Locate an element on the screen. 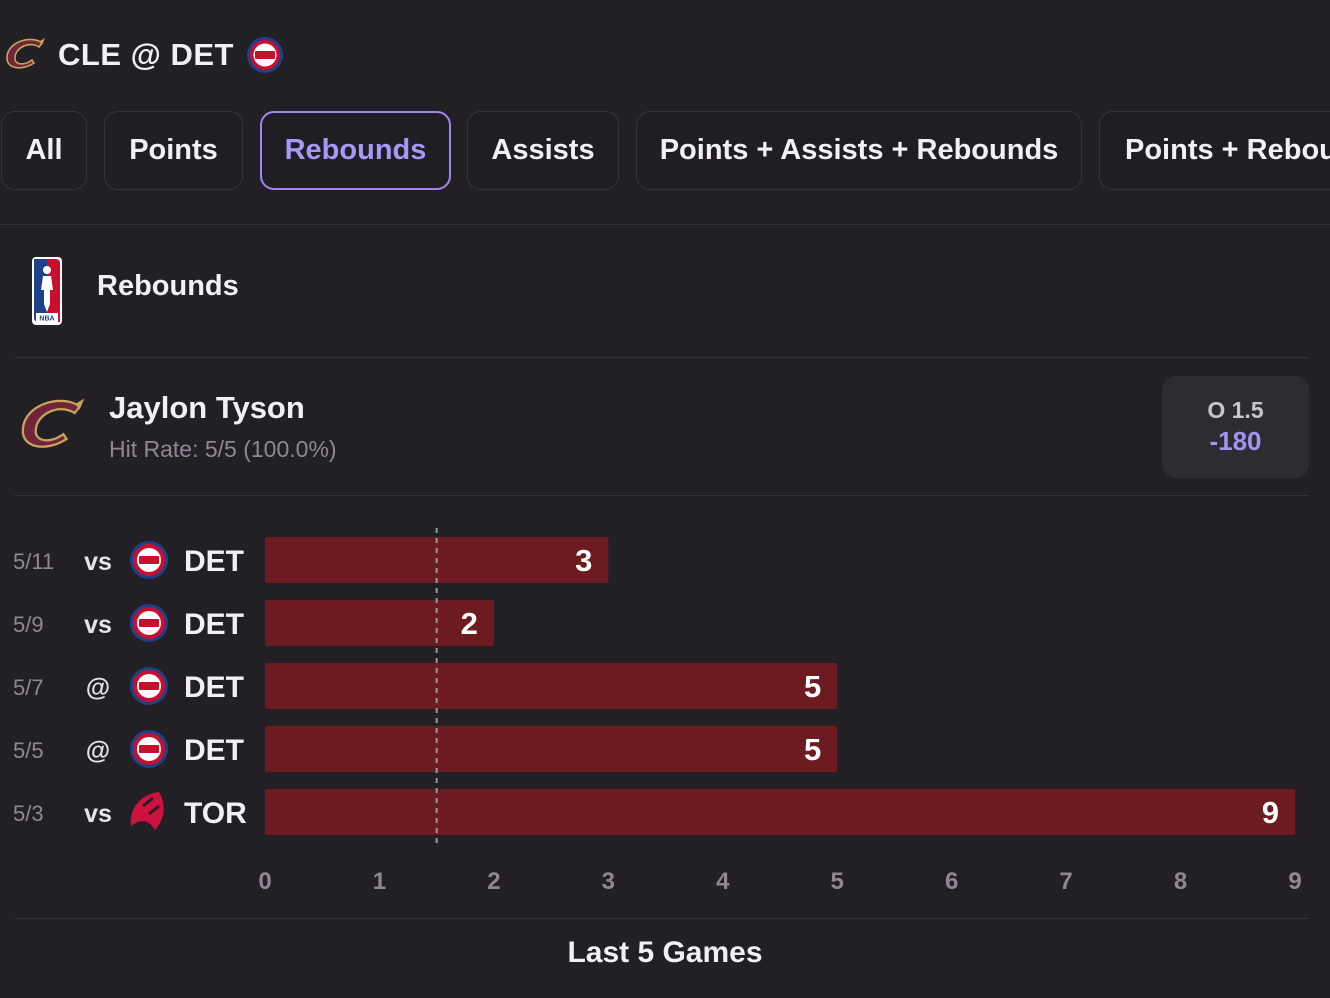 The width and height of the screenshot is (1330, 998). x-tick-label: 2 is located at coordinates (493, 881).